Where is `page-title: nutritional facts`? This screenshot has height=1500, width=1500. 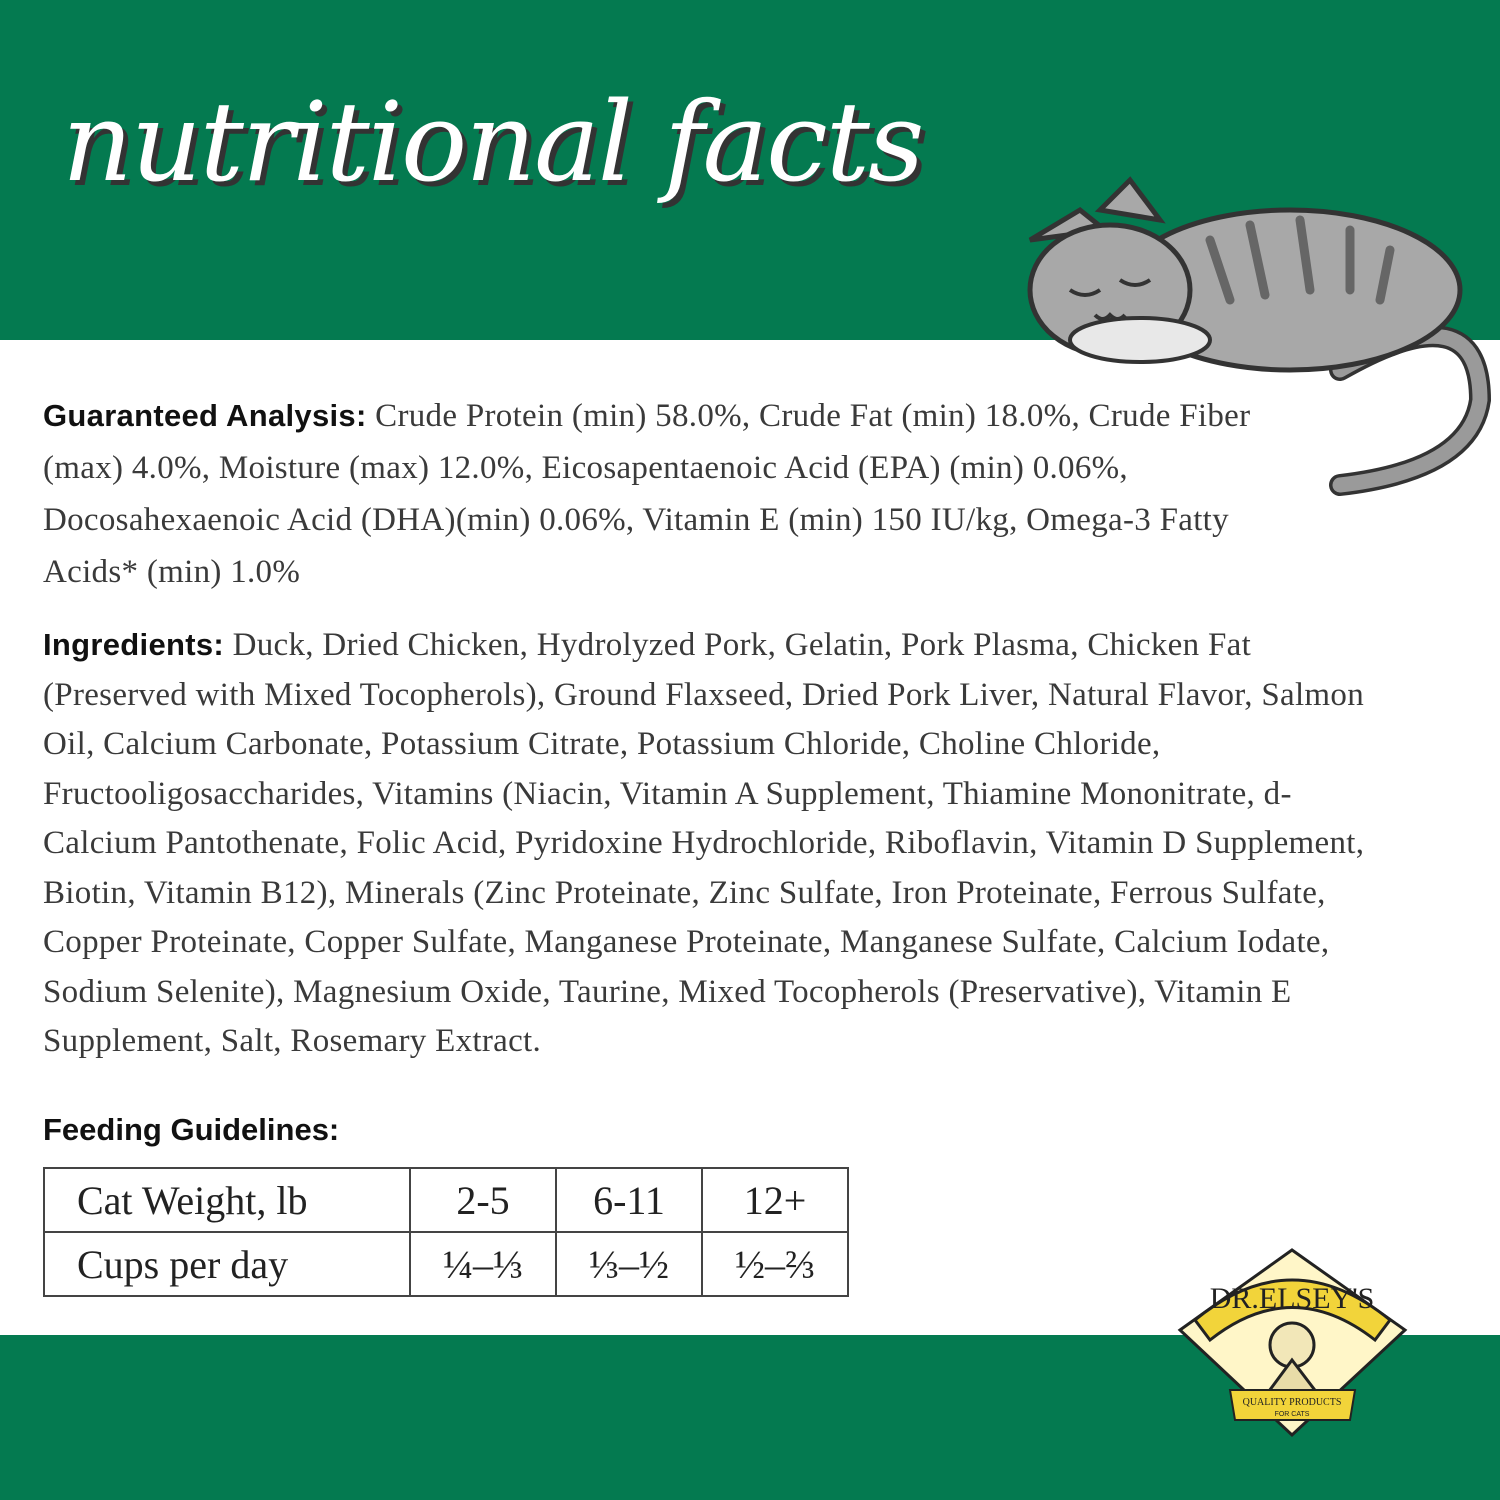 page-title: nutritional facts is located at coordinates (493, 142).